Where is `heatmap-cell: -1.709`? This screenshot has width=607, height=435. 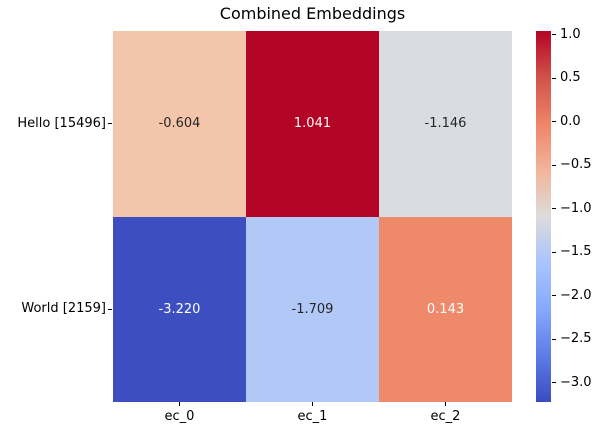 heatmap-cell: -1.709 is located at coordinates (312, 309).